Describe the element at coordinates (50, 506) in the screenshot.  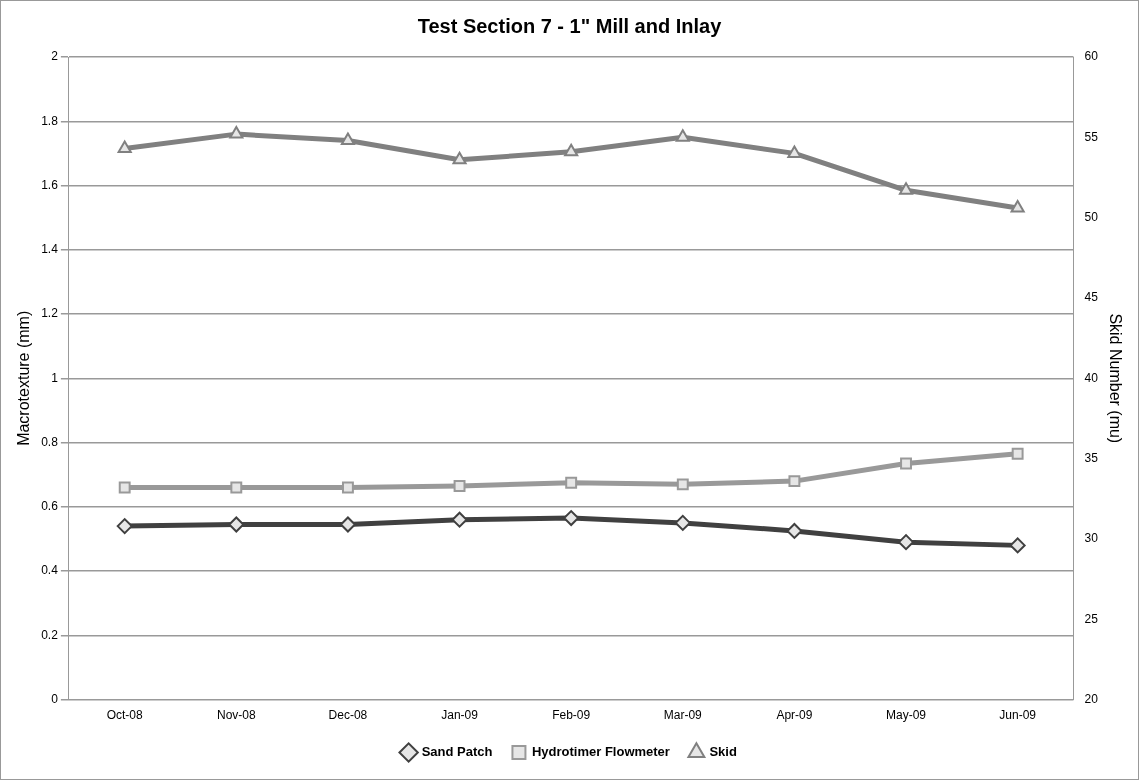
I see `y-tick-label: 0.6` at that location.